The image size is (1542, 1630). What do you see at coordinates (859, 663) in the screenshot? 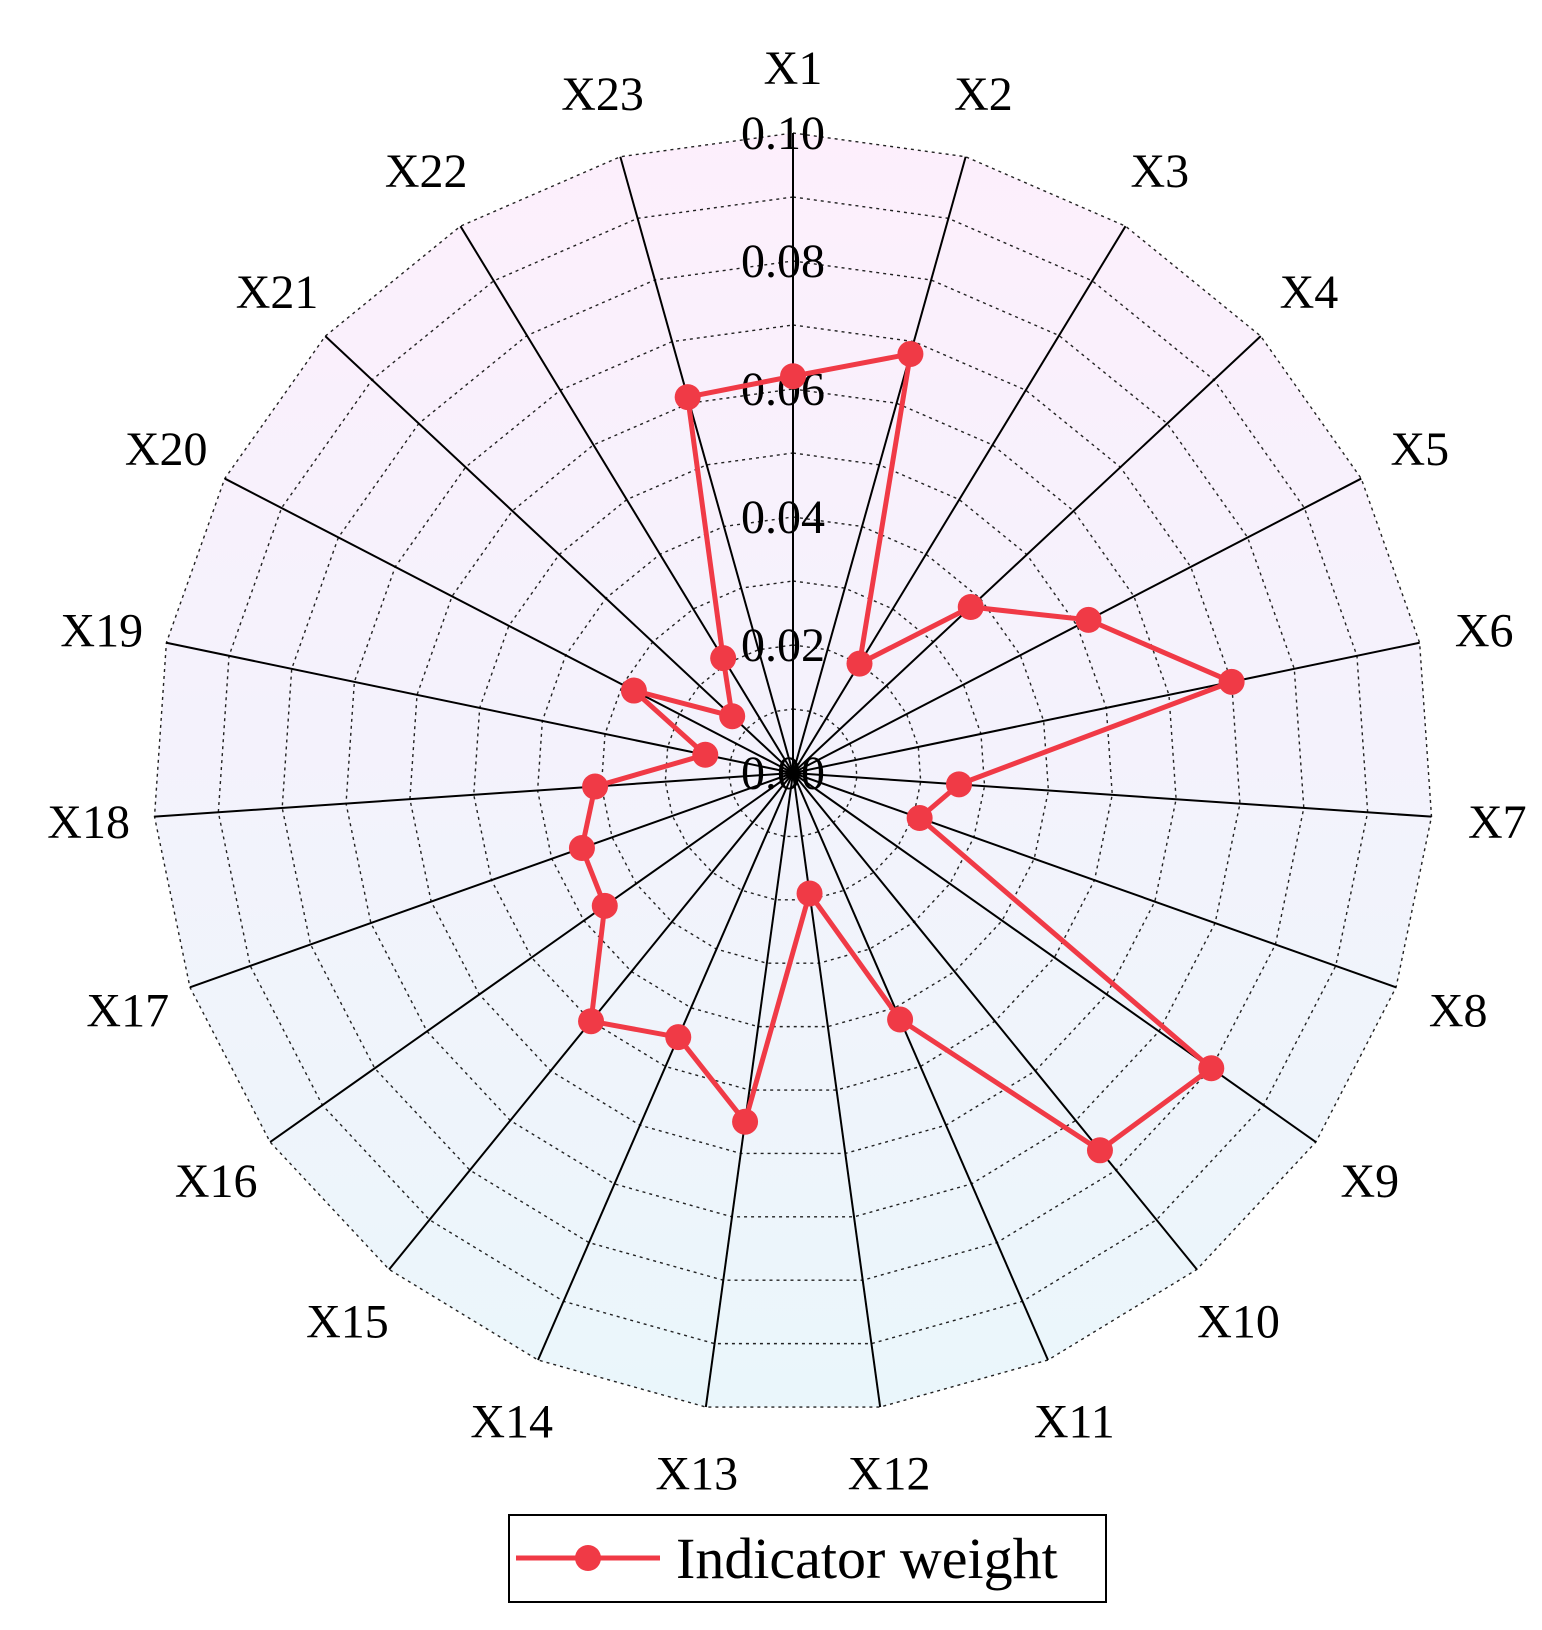
I see `data-point-x3` at bounding box center [859, 663].